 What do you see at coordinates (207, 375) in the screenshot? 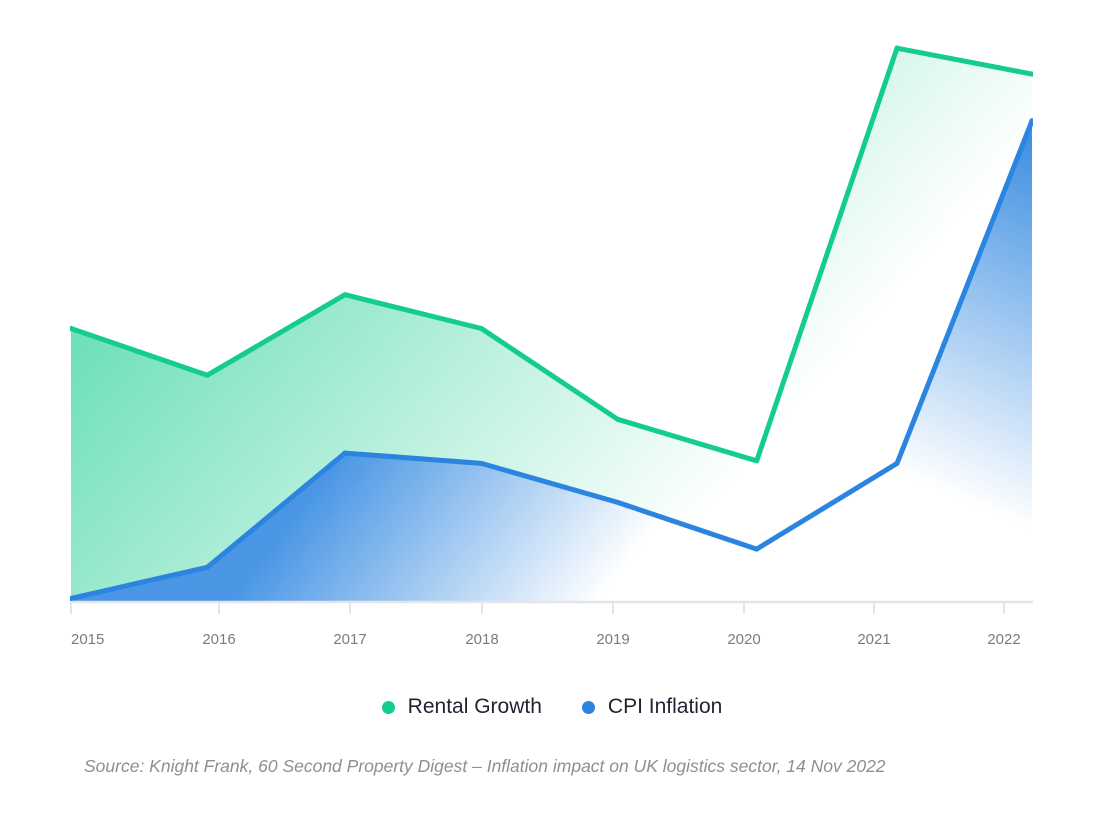
I see `rental-growth-point-2016` at bounding box center [207, 375].